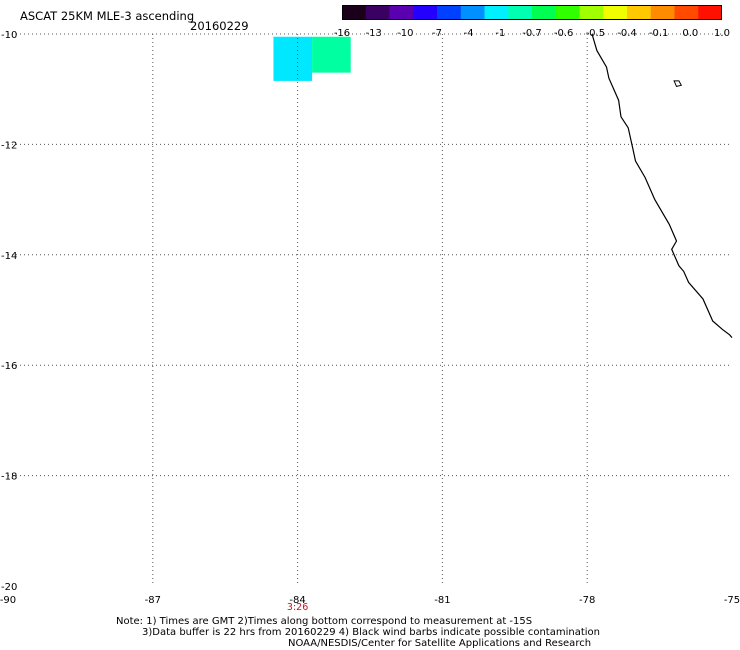  What do you see at coordinates (9, 366) in the screenshot?
I see `latitude-tick-label: -16` at bounding box center [9, 366].